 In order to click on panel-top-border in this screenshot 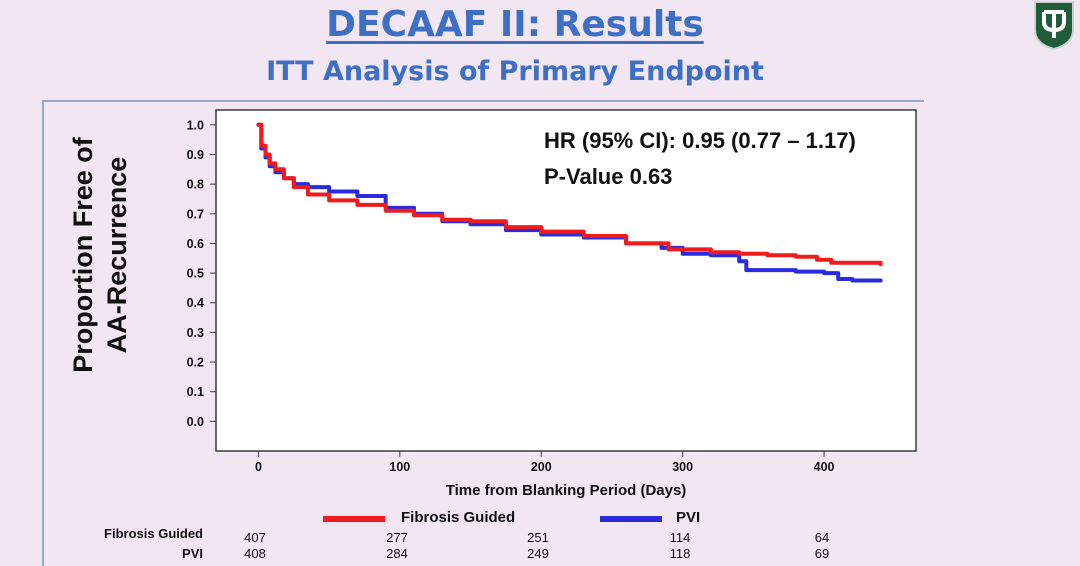, I will do `click(483, 101)`.